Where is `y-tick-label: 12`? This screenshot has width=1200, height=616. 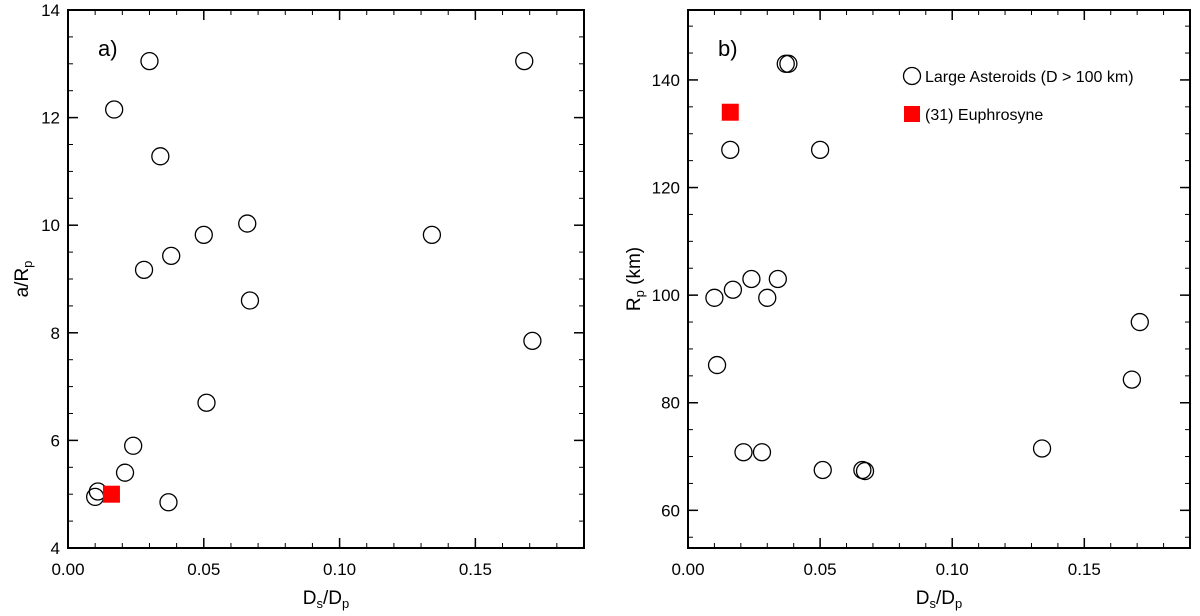 y-tick-label: 12 is located at coordinates (50, 118).